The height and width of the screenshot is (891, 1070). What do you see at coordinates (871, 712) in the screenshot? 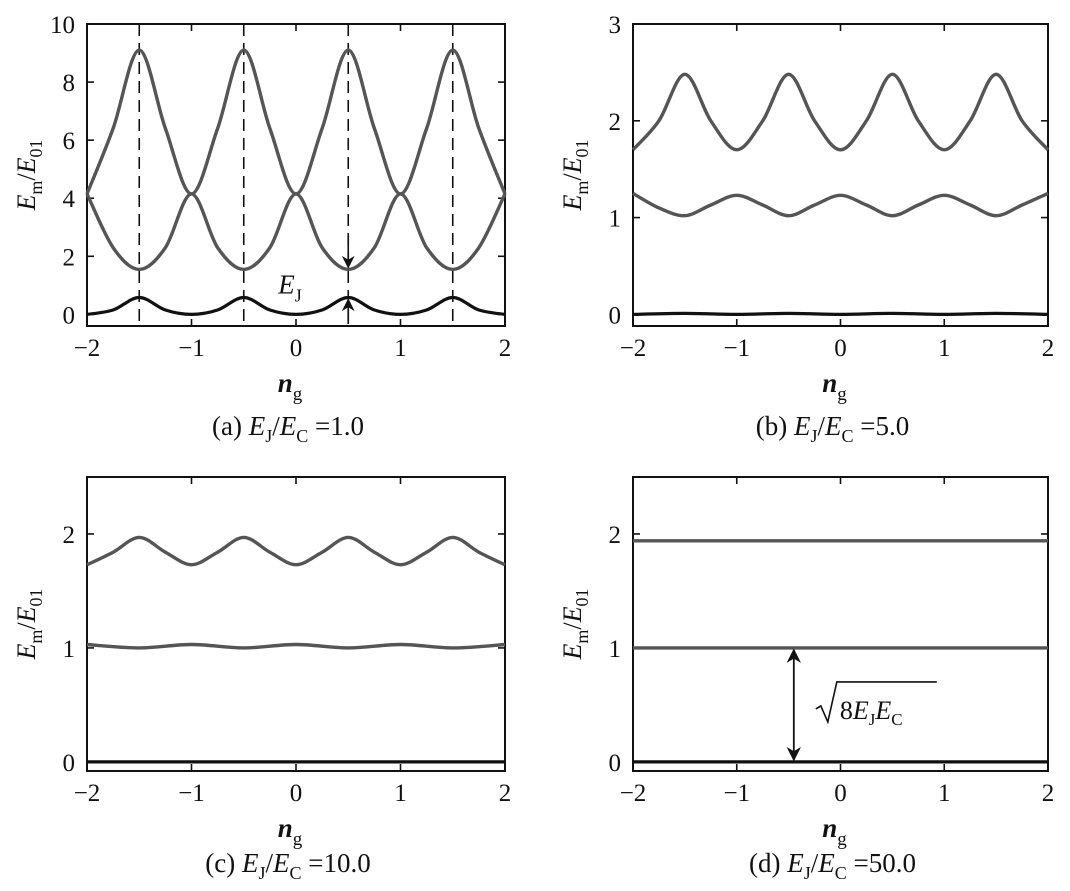
I see `sqrt-expression: 8EJEC` at bounding box center [871, 712].